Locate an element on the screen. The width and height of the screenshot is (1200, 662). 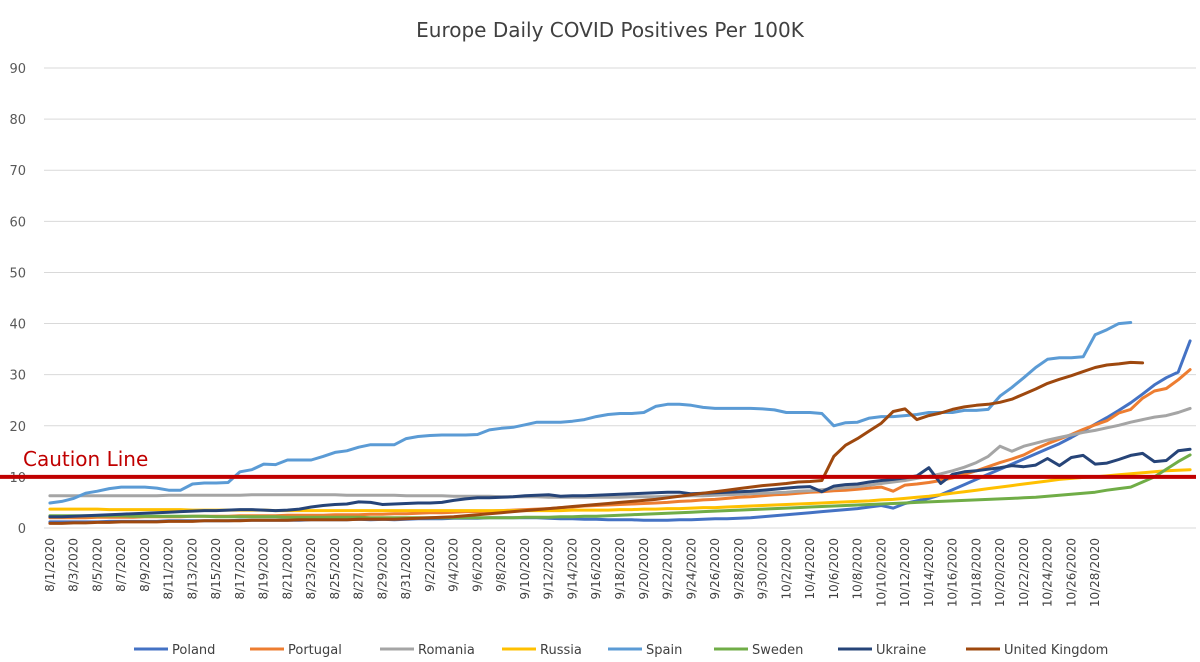
x-tick-label: 8/3/2020 is located at coordinates (74, 565).